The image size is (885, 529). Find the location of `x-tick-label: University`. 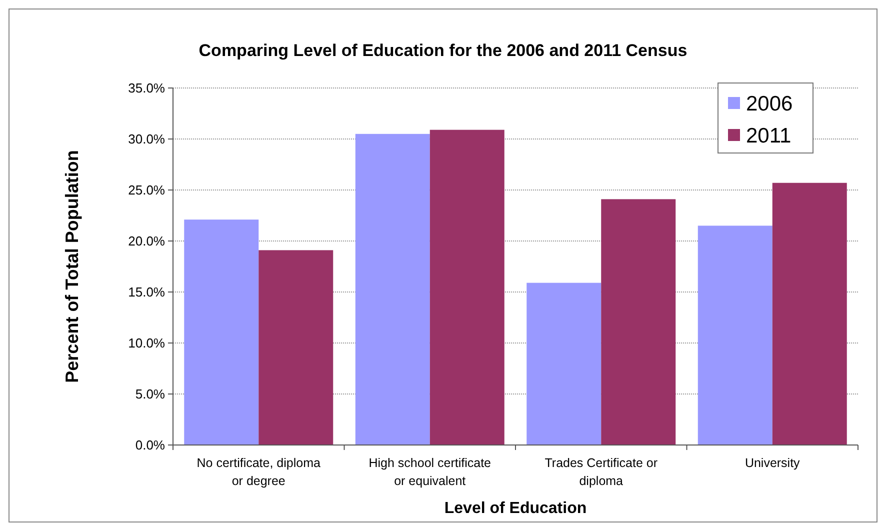

x-tick-label: University is located at coordinates (772, 463).